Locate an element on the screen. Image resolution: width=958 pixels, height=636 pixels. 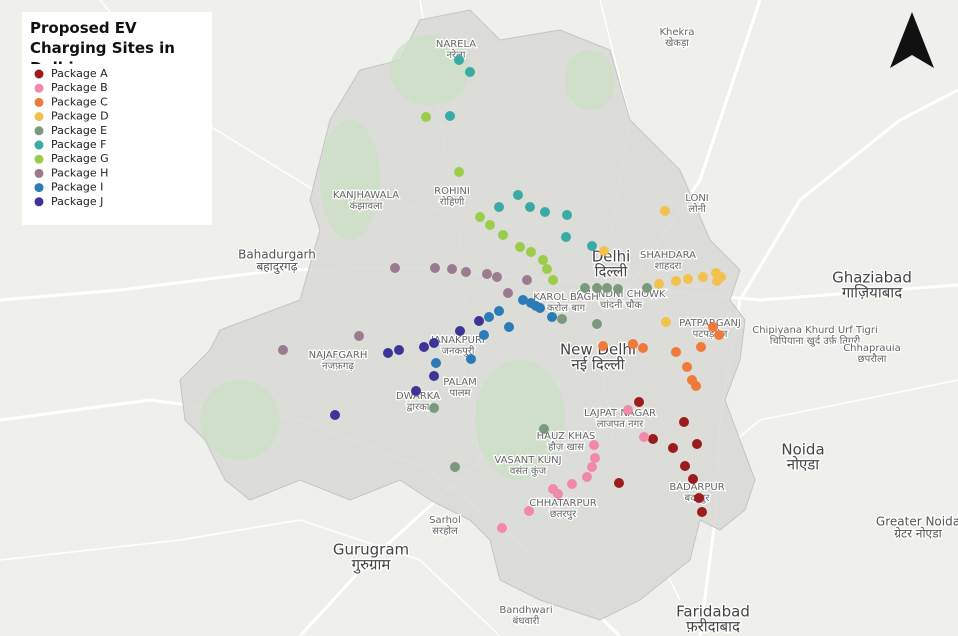
place-name: Chhaprauia is located at coordinates (872, 348).